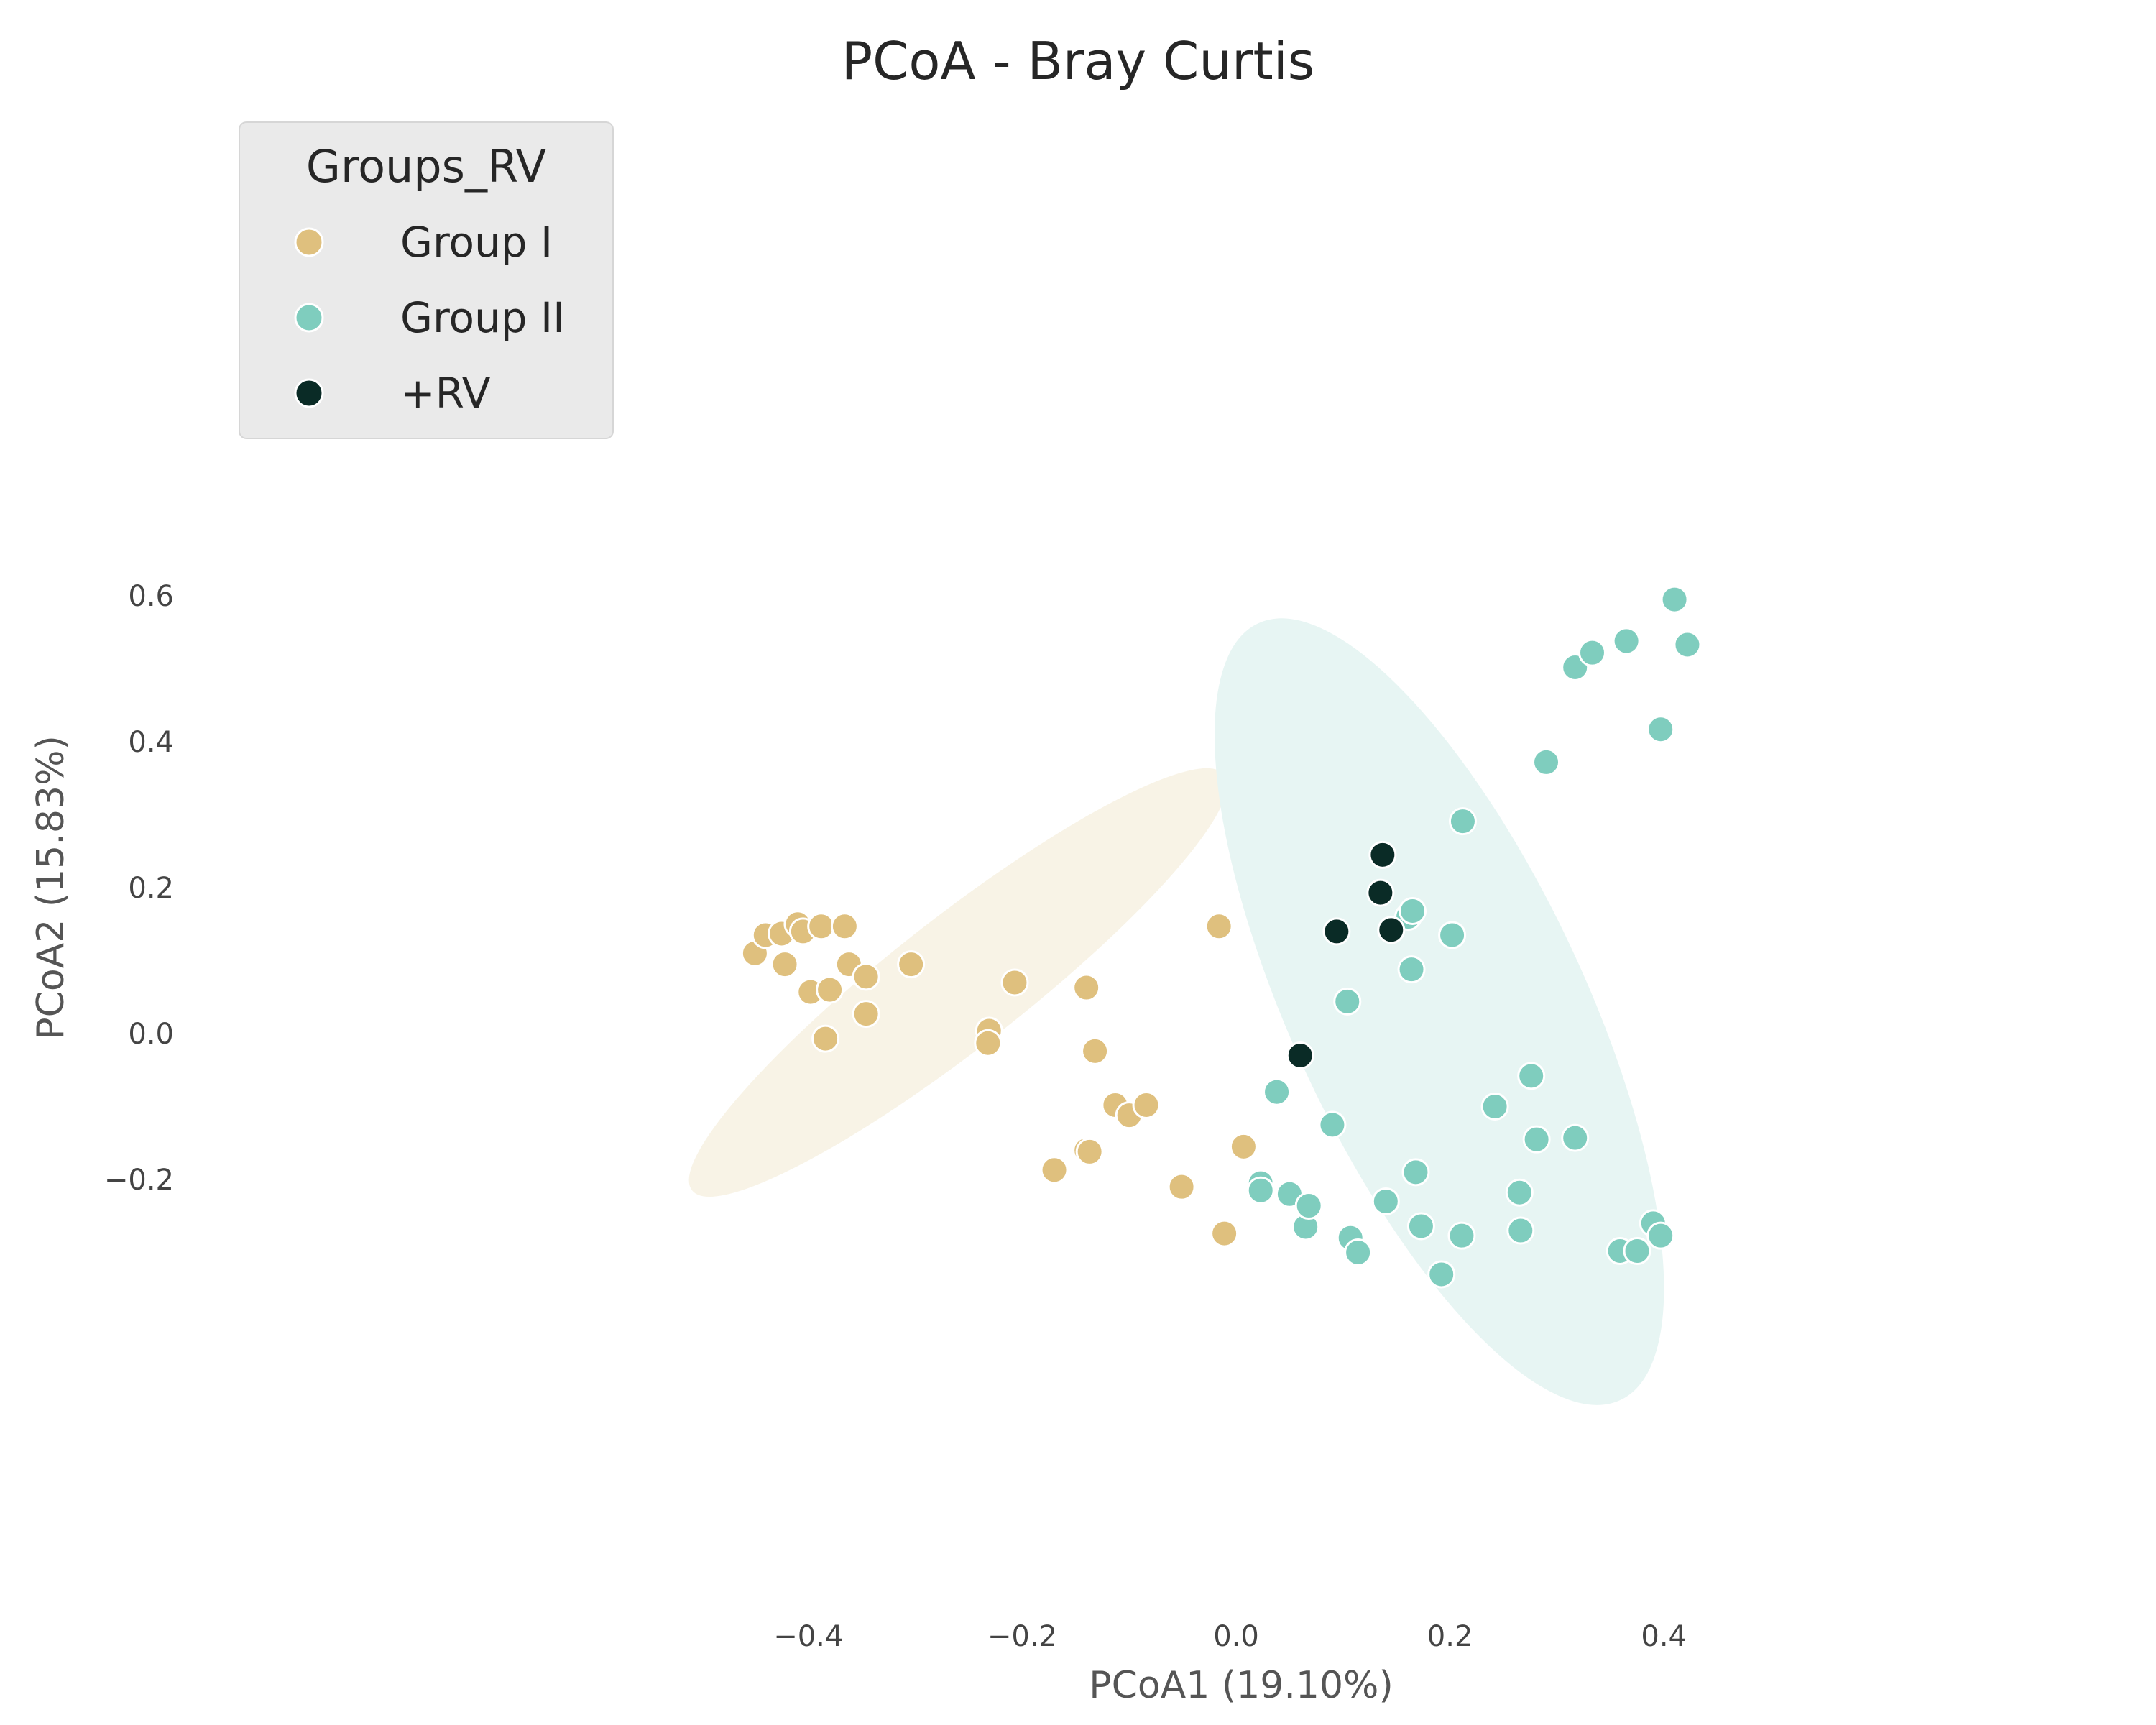  What do you see at coordinates (1241, 1685) in the screenshot?
I see `x-axis-label: PCoA1 (19.10%)` at bounding box center [1241, 1685].